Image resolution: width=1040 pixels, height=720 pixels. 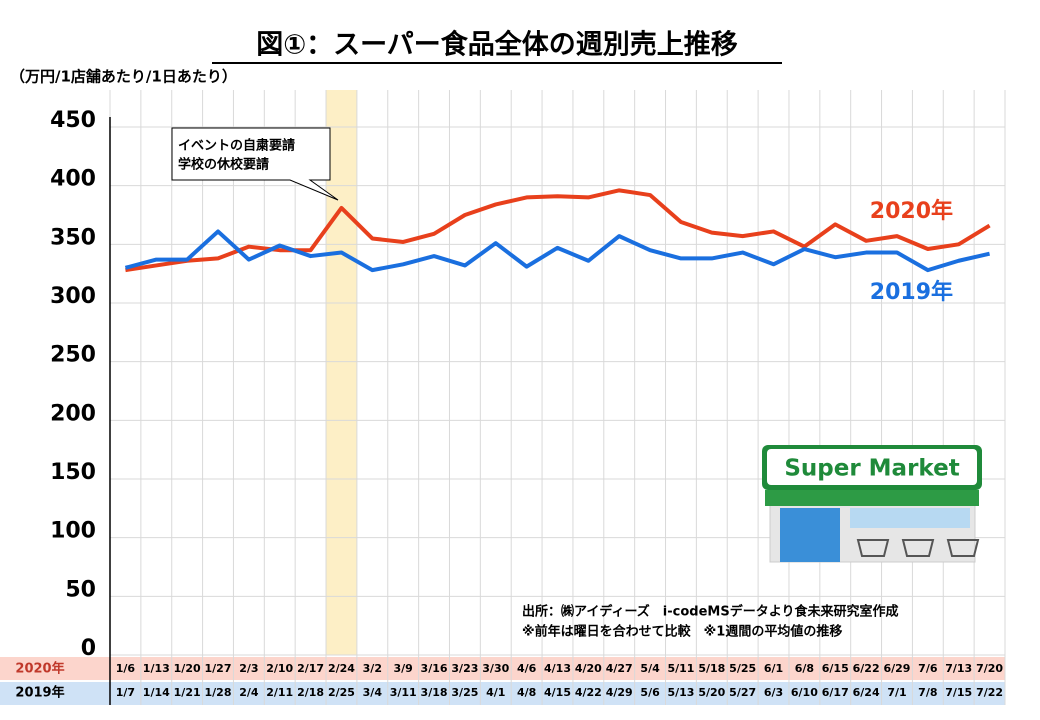 I want to click on y-tick-label: 150, so click(x=73, y=472).